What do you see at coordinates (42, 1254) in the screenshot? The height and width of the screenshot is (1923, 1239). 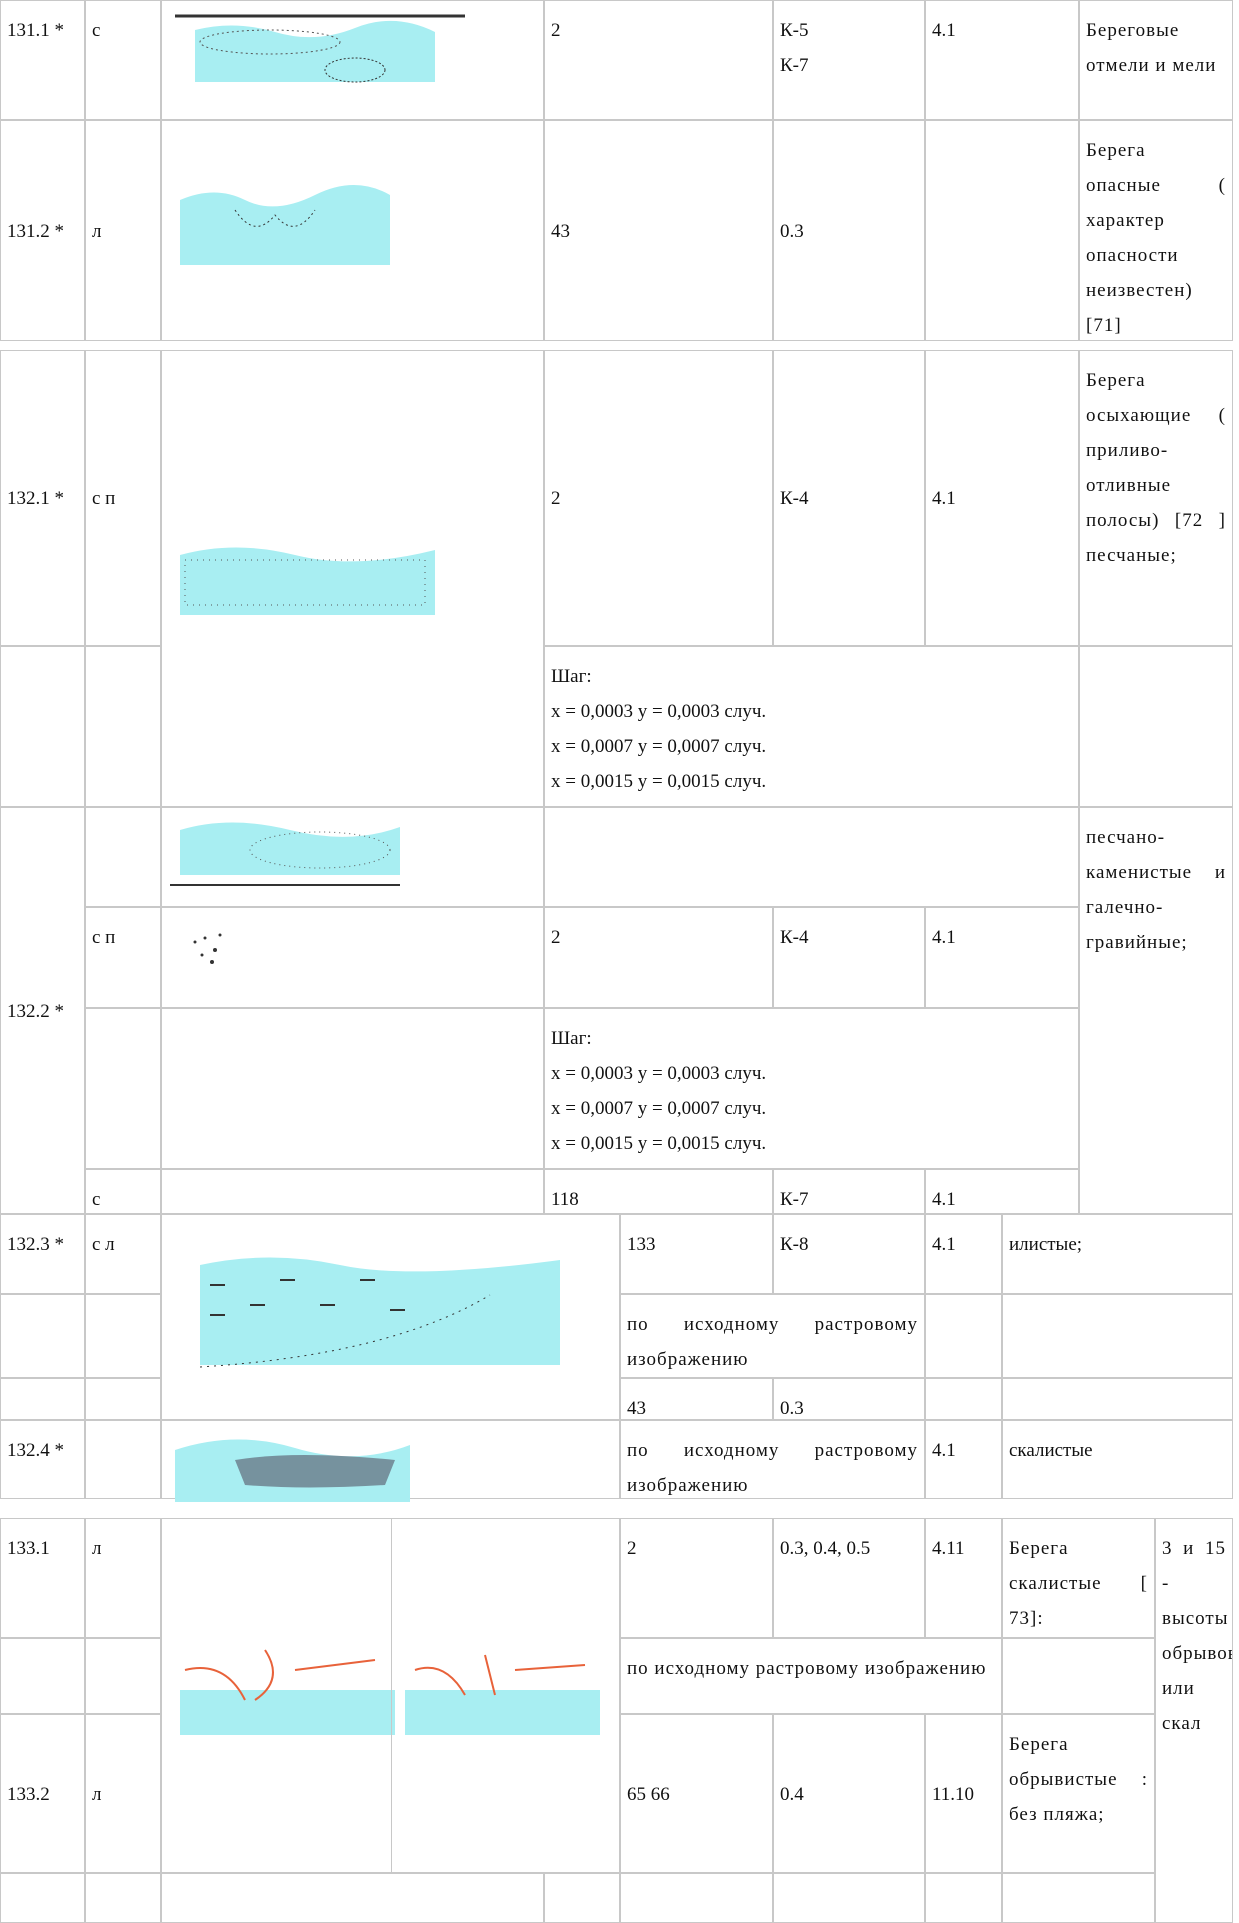 I see `table-cell: 132.3 *` at bounding box center [42, 1254].